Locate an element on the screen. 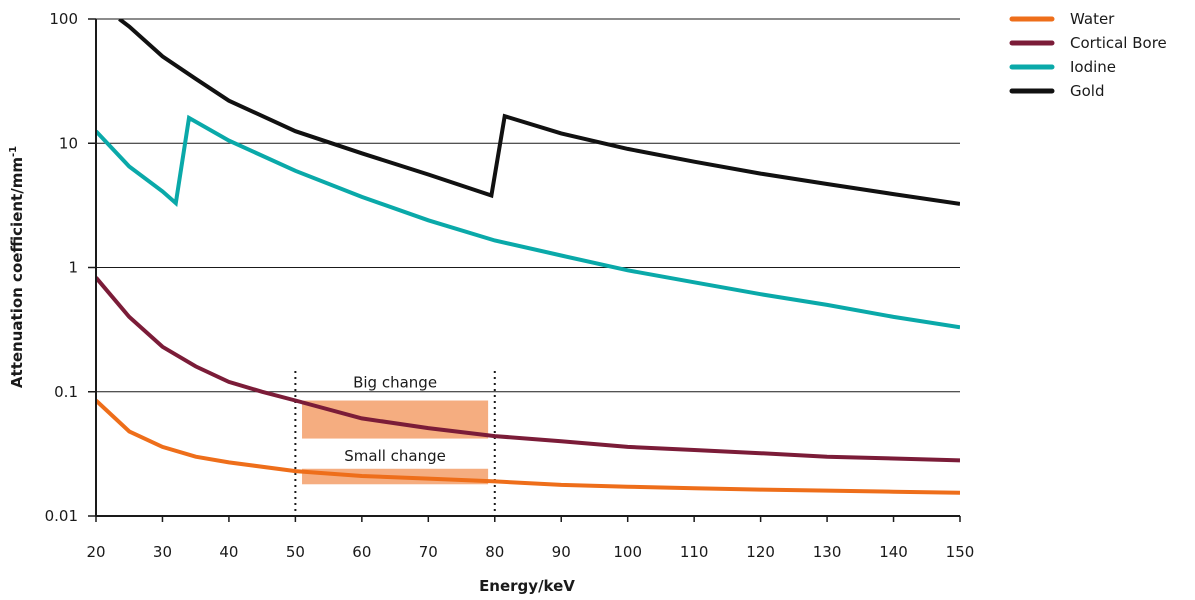 Image resolution: width=1195 pixels, height=600 pixels. legend: Water Cortical Bore Iodine Gold is located at coordinates (1088, 55).